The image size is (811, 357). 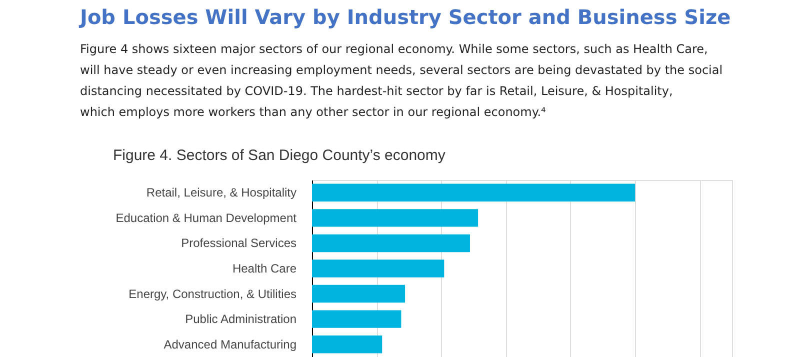 I want to click on y-tick-label: Education & Human Development, so click(x=207, y=217).